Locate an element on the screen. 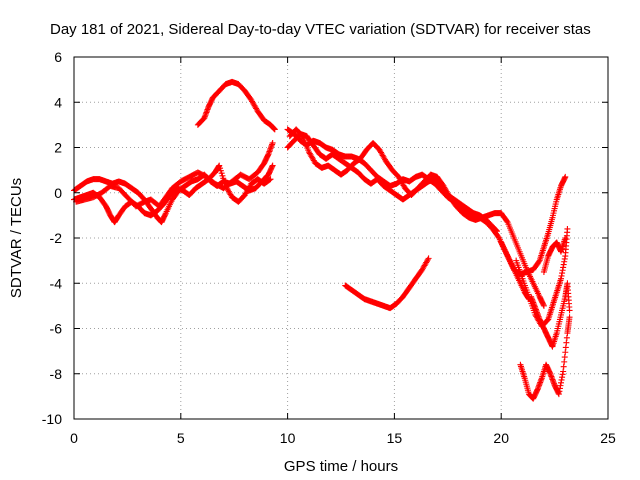  y-tick-label: -10 is located at coordinates (52, 419).